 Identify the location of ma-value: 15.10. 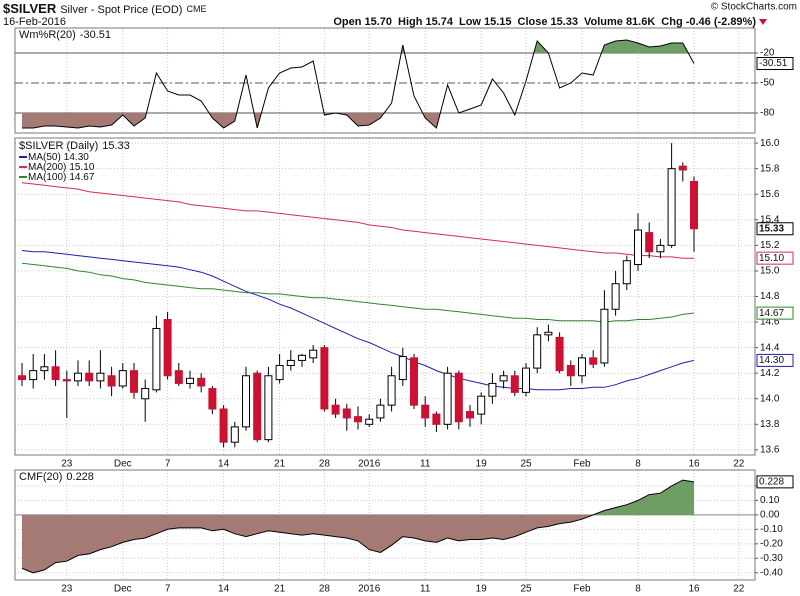
(81, 167).